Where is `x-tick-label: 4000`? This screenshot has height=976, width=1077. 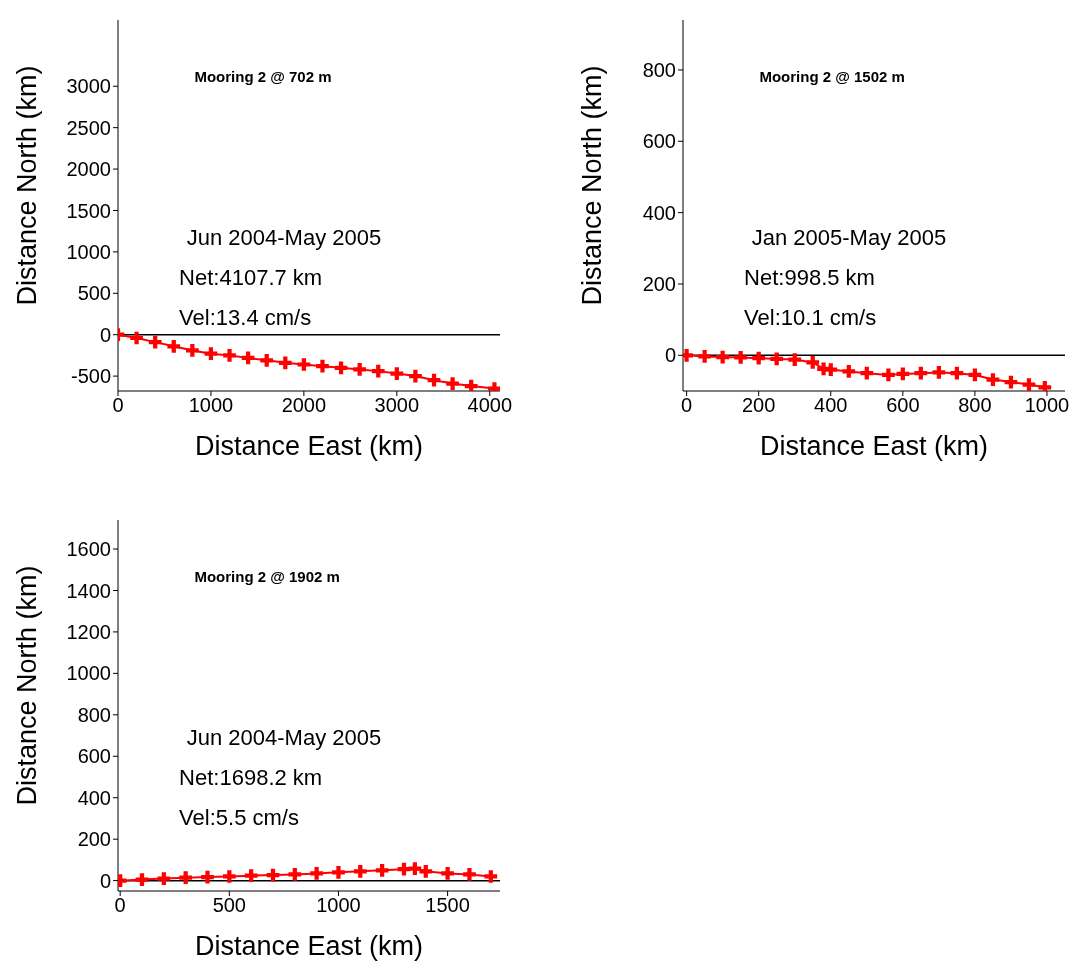
x-tick-label: 4000 is located at coordinates (490, 405).